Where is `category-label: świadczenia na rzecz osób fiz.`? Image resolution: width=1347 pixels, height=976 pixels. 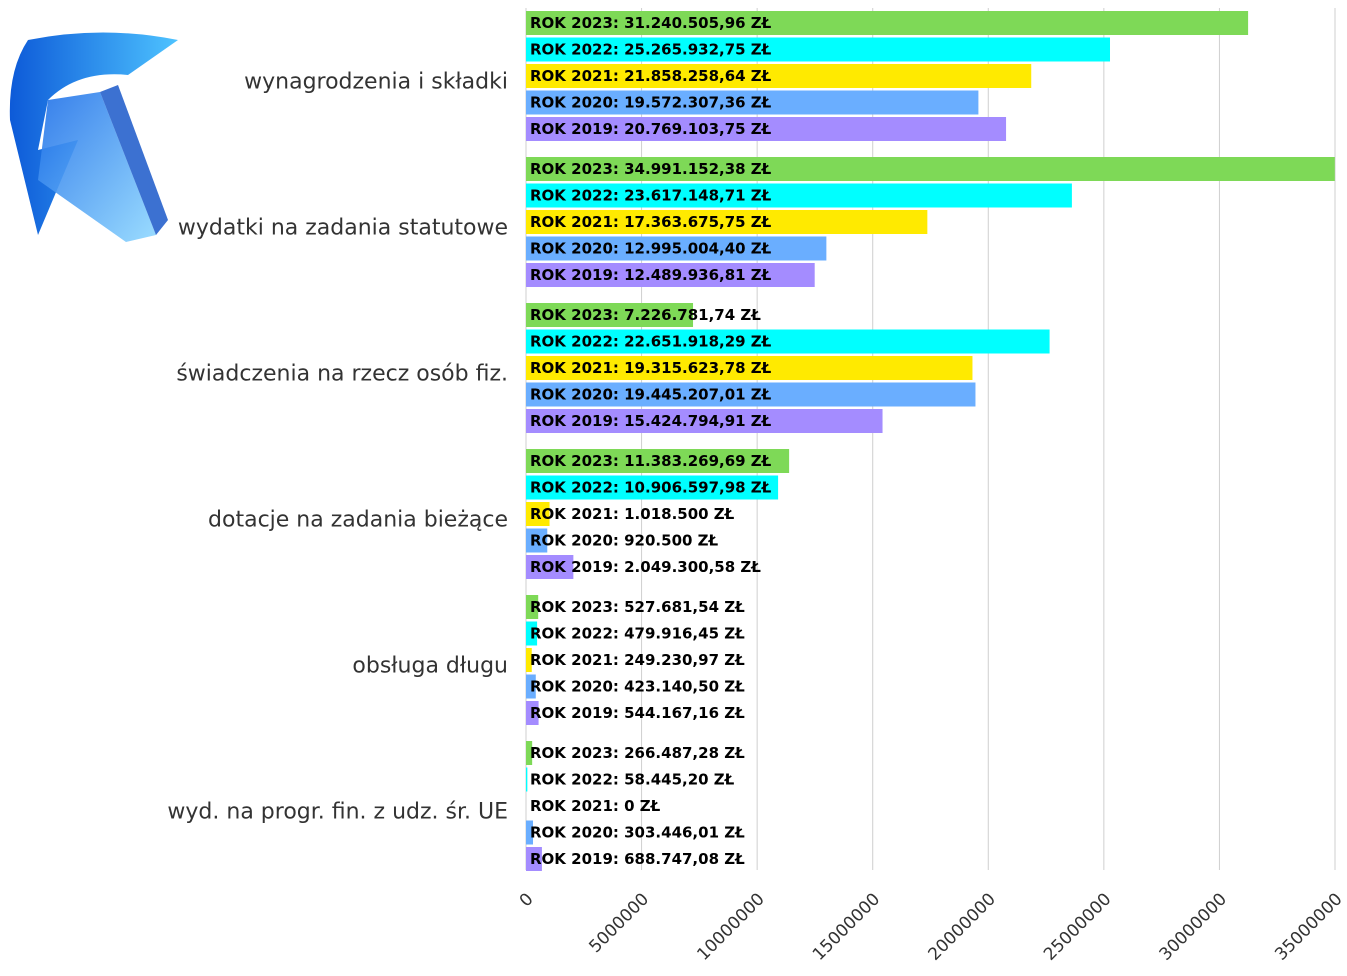
category-label: świadczenia na rzecz osób fiz. is located at coordinates (342, 373).